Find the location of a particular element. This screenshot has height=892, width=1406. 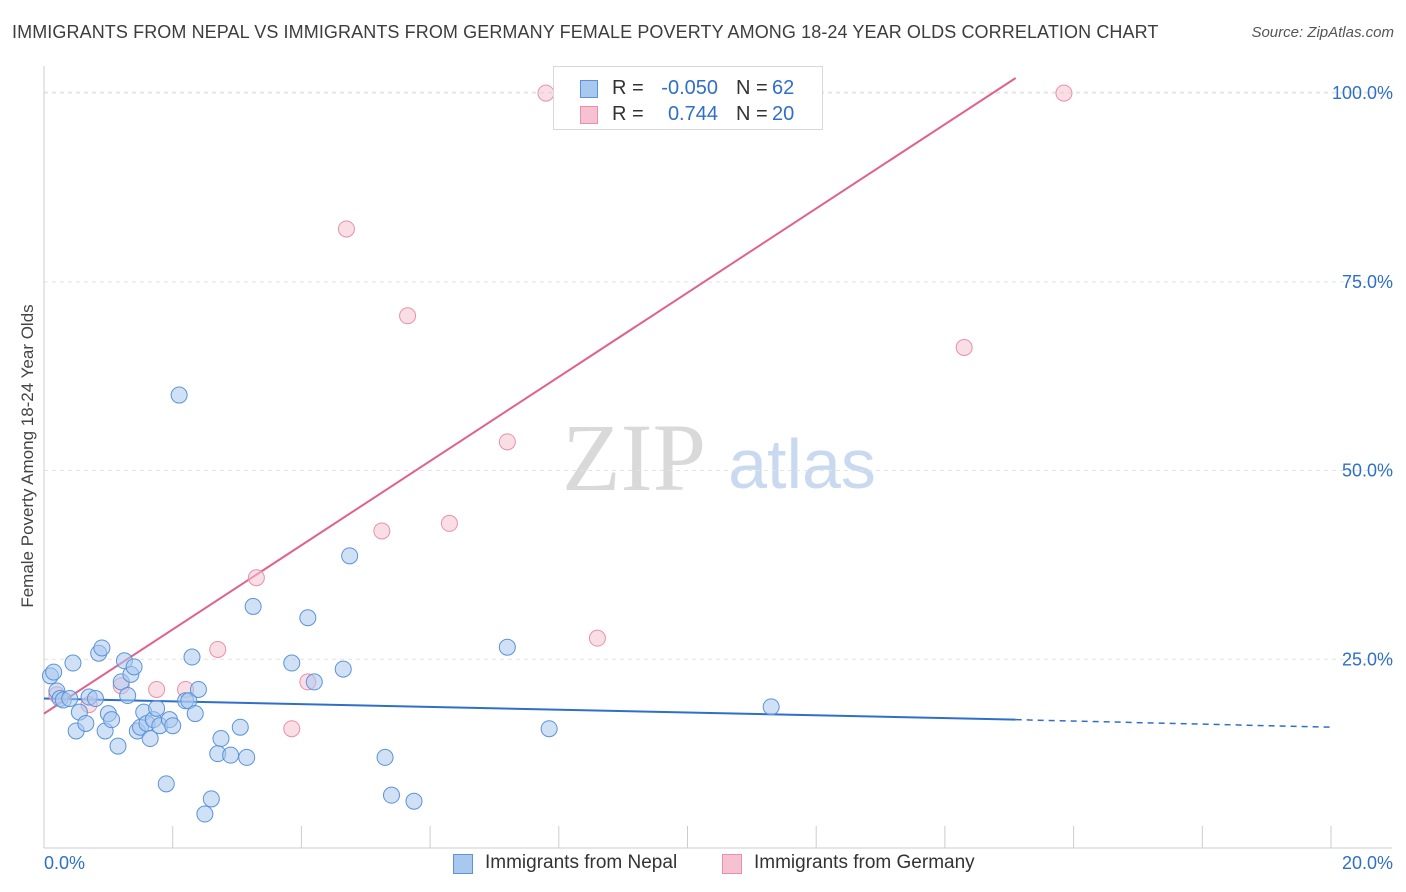

legend-row-germany: R = 0.744 N = 20 is located at coordinates (688, 115).